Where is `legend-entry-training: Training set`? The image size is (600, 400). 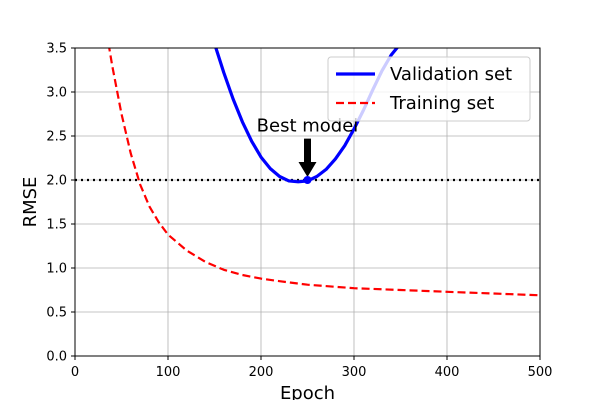
legend-entry-training: Training set is located at coordinates (441, 103).